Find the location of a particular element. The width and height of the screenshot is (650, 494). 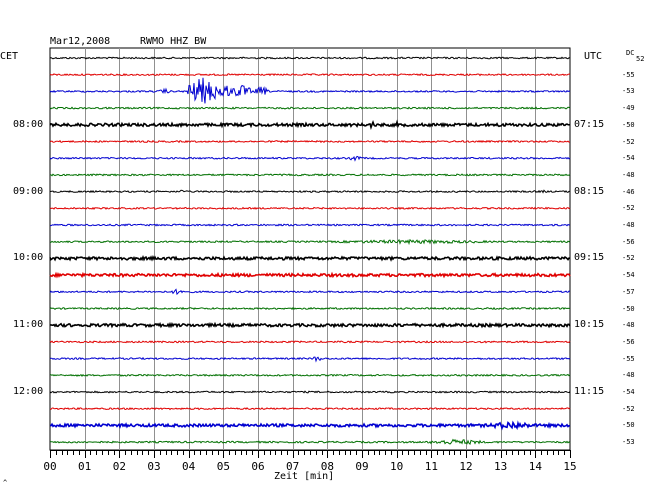

dc-offset-label: -46 is located at coordinates (628, 191).